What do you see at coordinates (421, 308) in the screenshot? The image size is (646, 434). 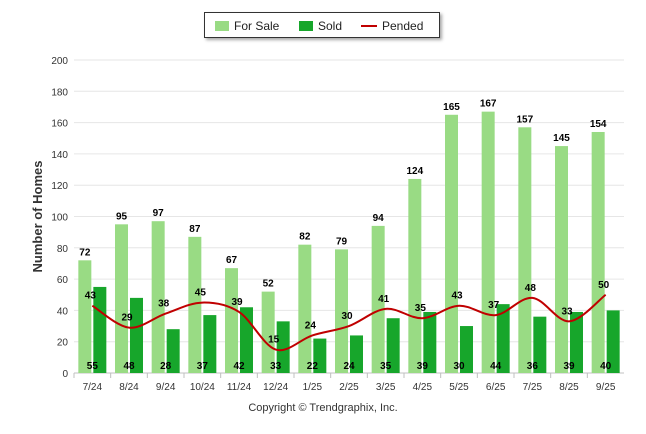 I see `data-label-pended: 35` at bounding box center [421, 308].